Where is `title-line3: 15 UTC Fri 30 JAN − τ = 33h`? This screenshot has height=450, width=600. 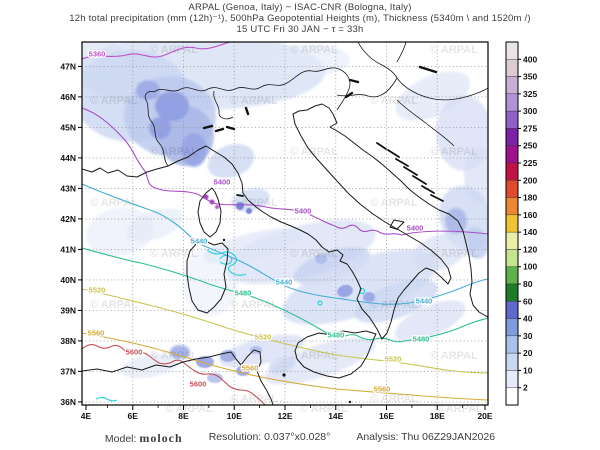 title-line3: 15 UTC Fri 30 JAN − τ = 33h is located at coordinates (300, 29).